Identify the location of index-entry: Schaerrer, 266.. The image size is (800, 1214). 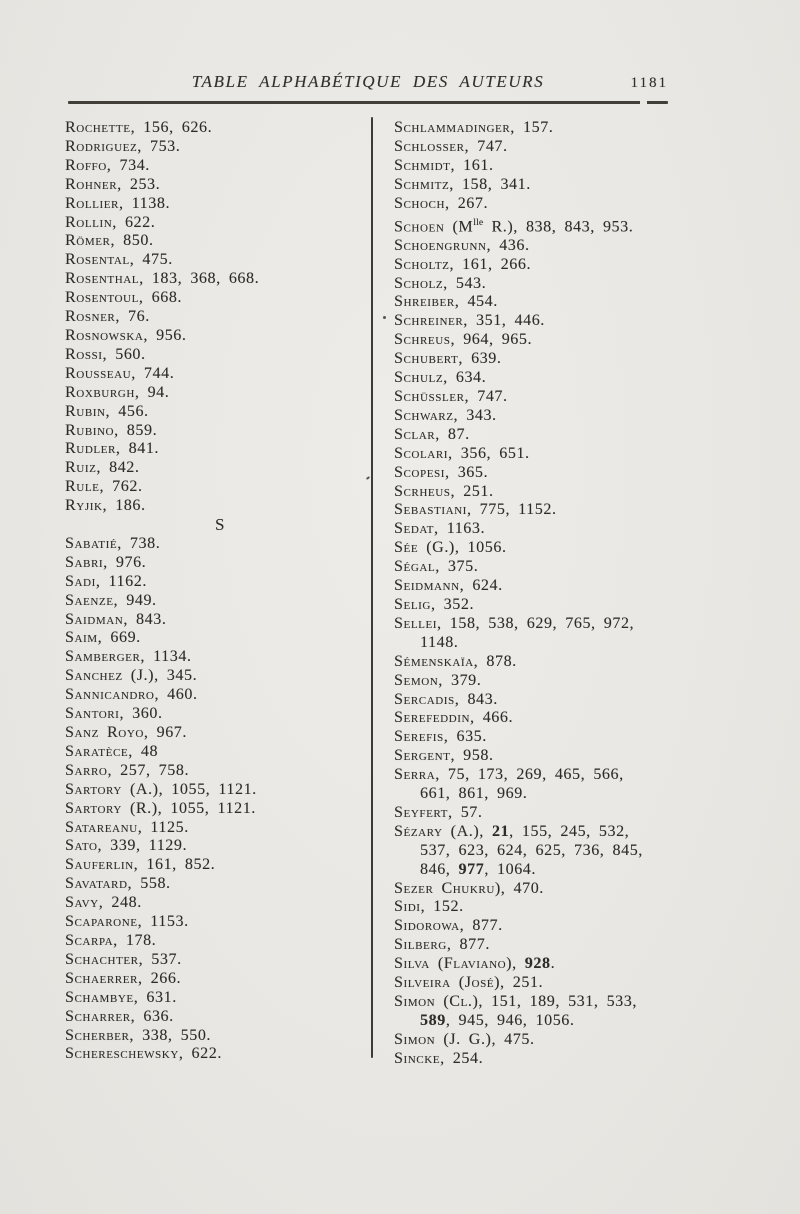
(123, 978).